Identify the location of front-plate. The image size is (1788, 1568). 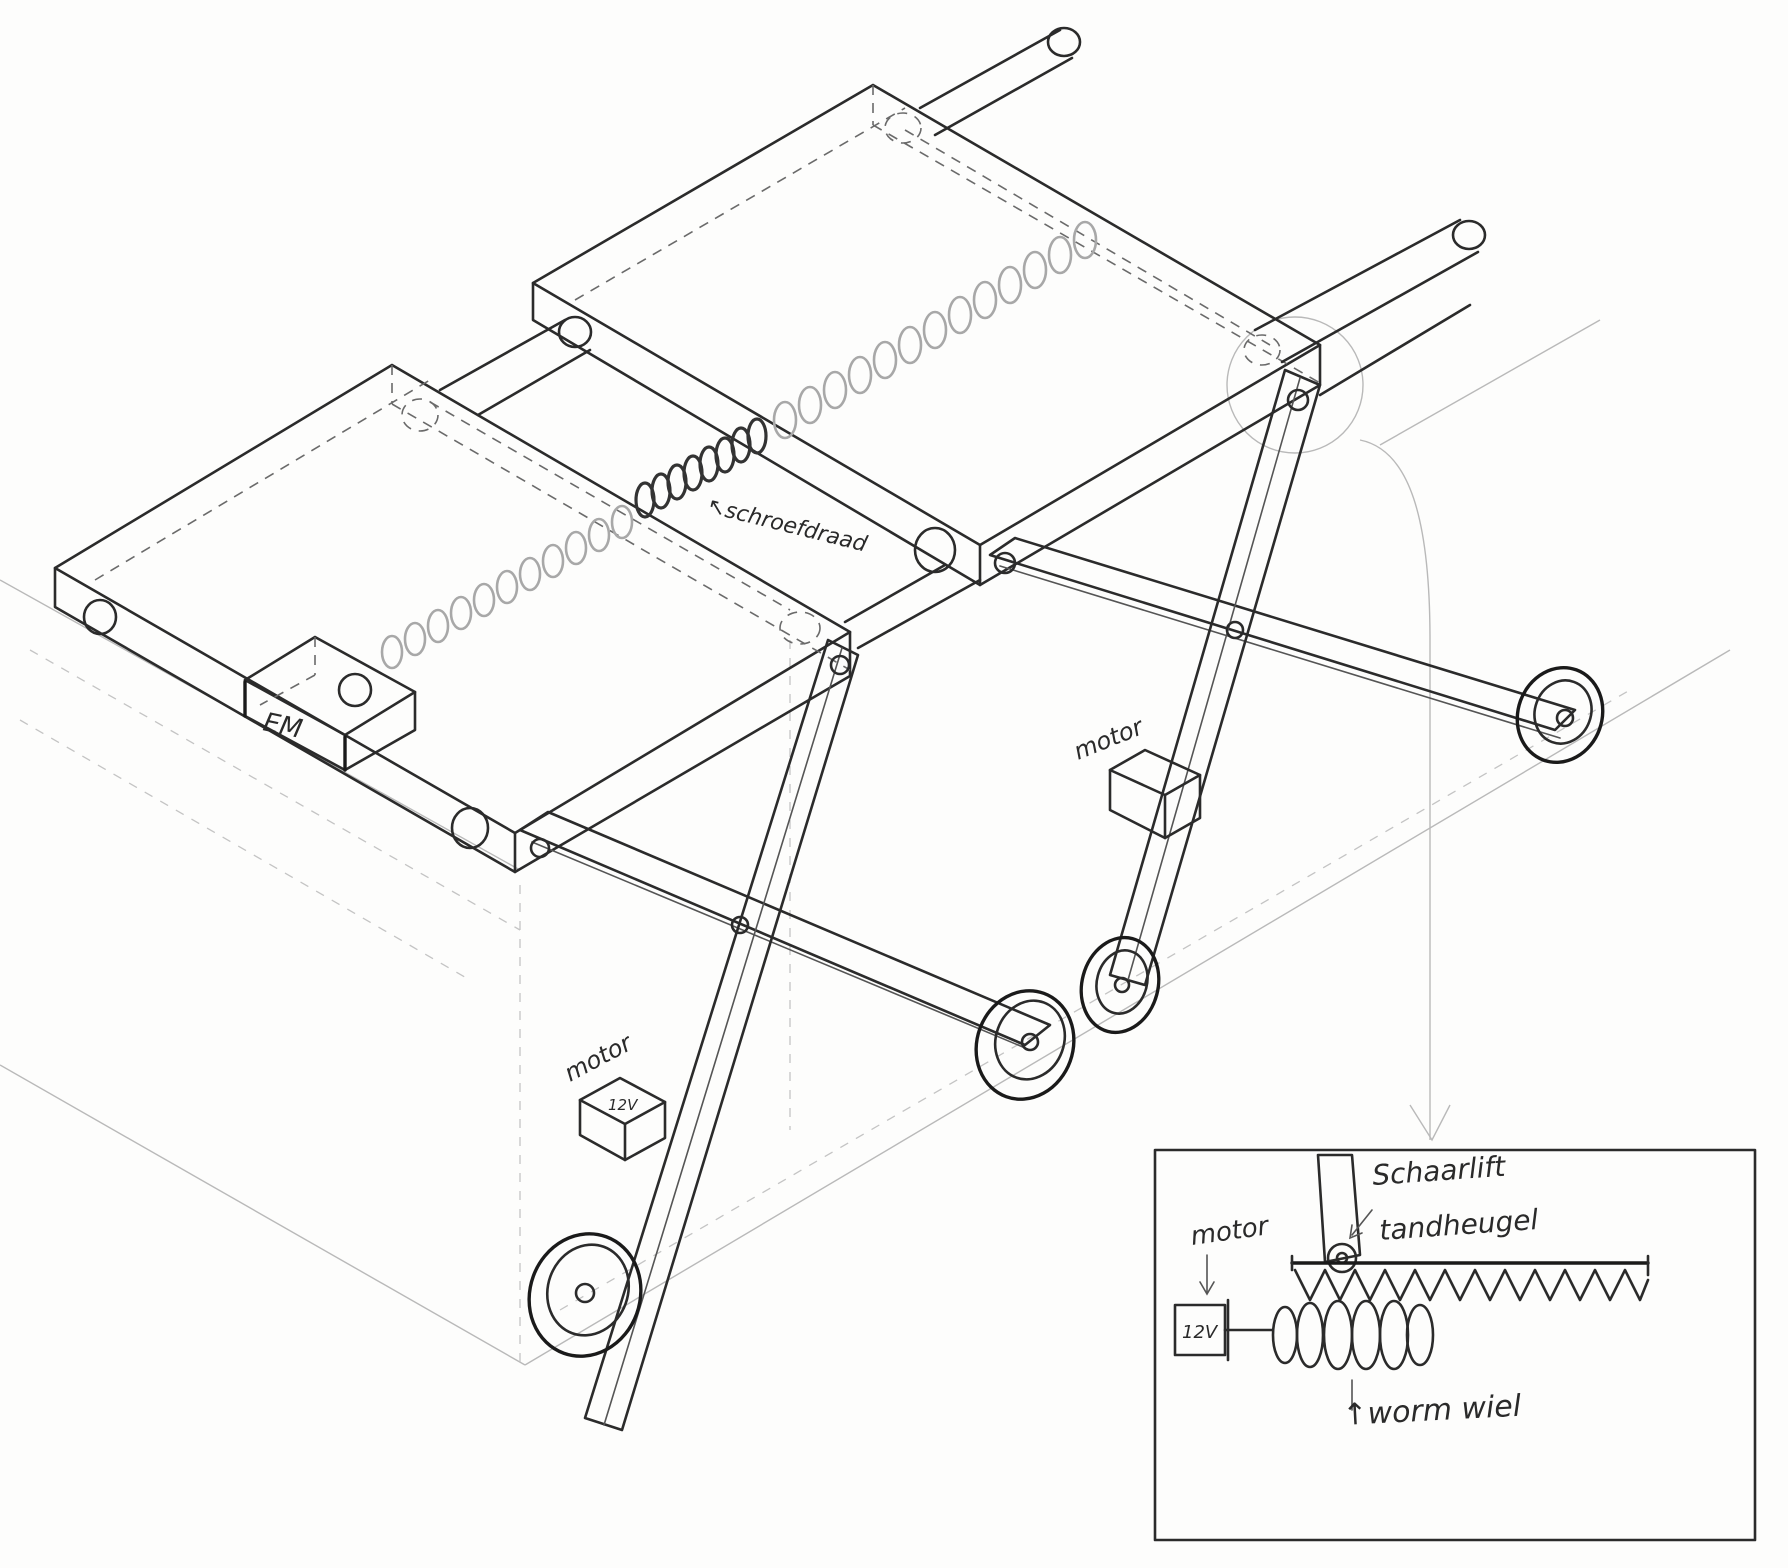
(452, 618).